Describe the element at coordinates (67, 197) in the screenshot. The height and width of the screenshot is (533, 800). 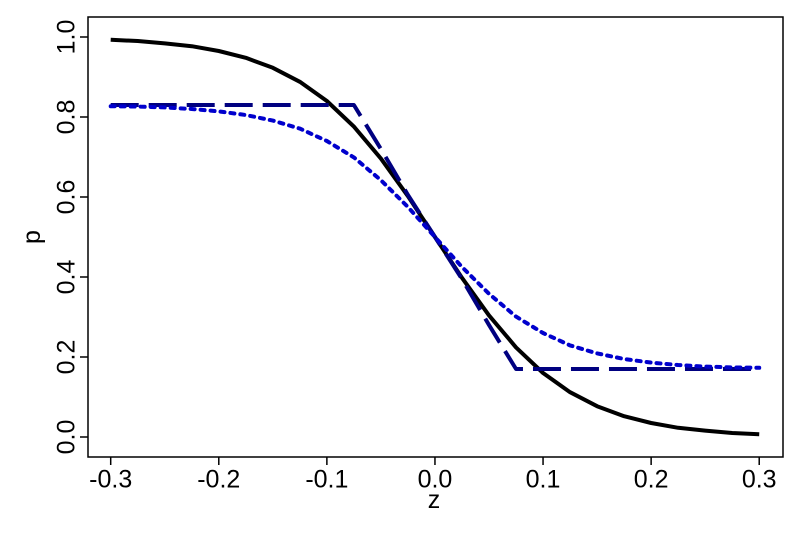
I see `y-tick-label: 0.6` at that location.